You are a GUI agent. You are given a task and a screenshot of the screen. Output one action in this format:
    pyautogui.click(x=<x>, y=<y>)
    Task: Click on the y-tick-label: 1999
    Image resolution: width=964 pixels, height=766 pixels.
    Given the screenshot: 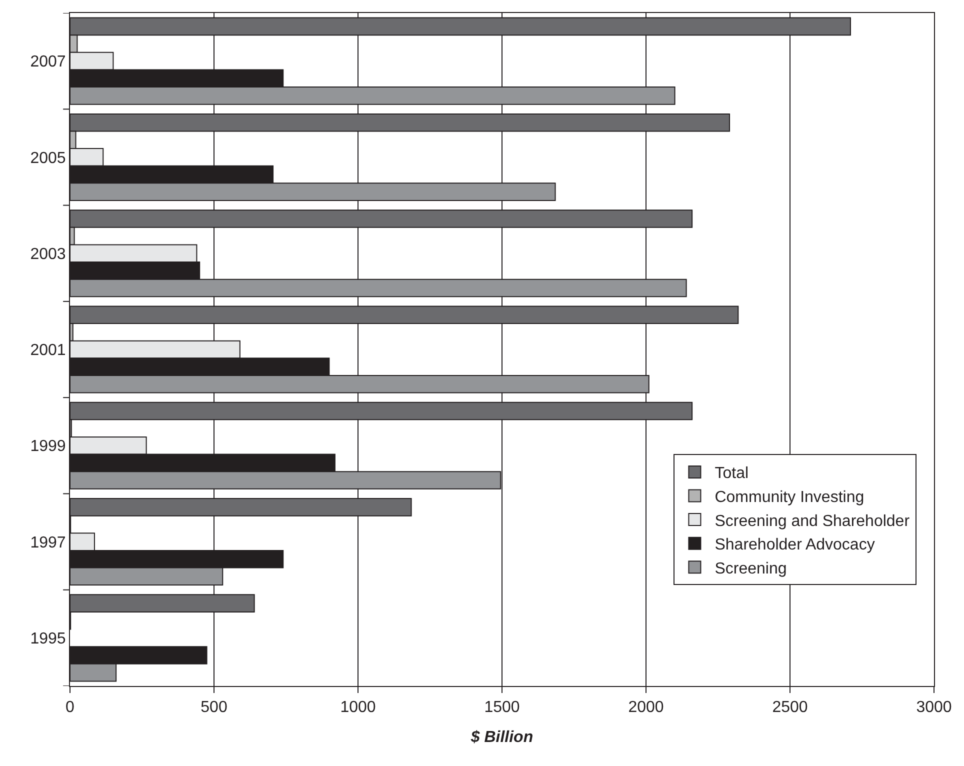 What is the action you would take?
    pyautogui.click(x=48, y=447)
    